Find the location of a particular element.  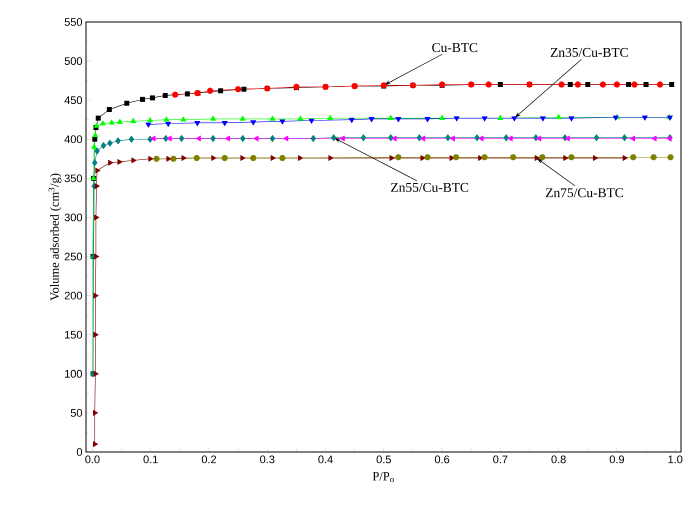

y-tick-label: 350 is located at coordinates (73, 178).